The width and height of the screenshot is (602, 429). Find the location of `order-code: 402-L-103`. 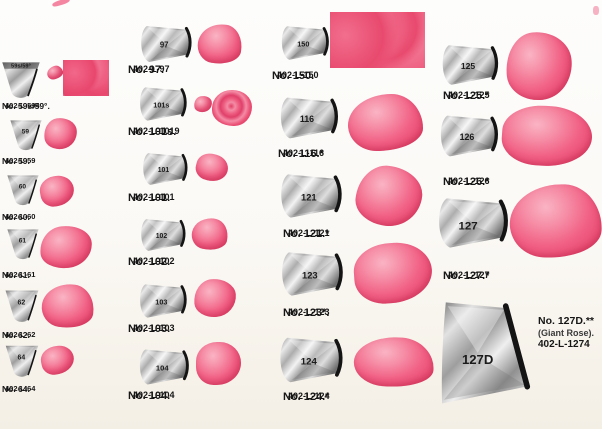

order-code: 402-L-103 is located at coordinates (154, 328).